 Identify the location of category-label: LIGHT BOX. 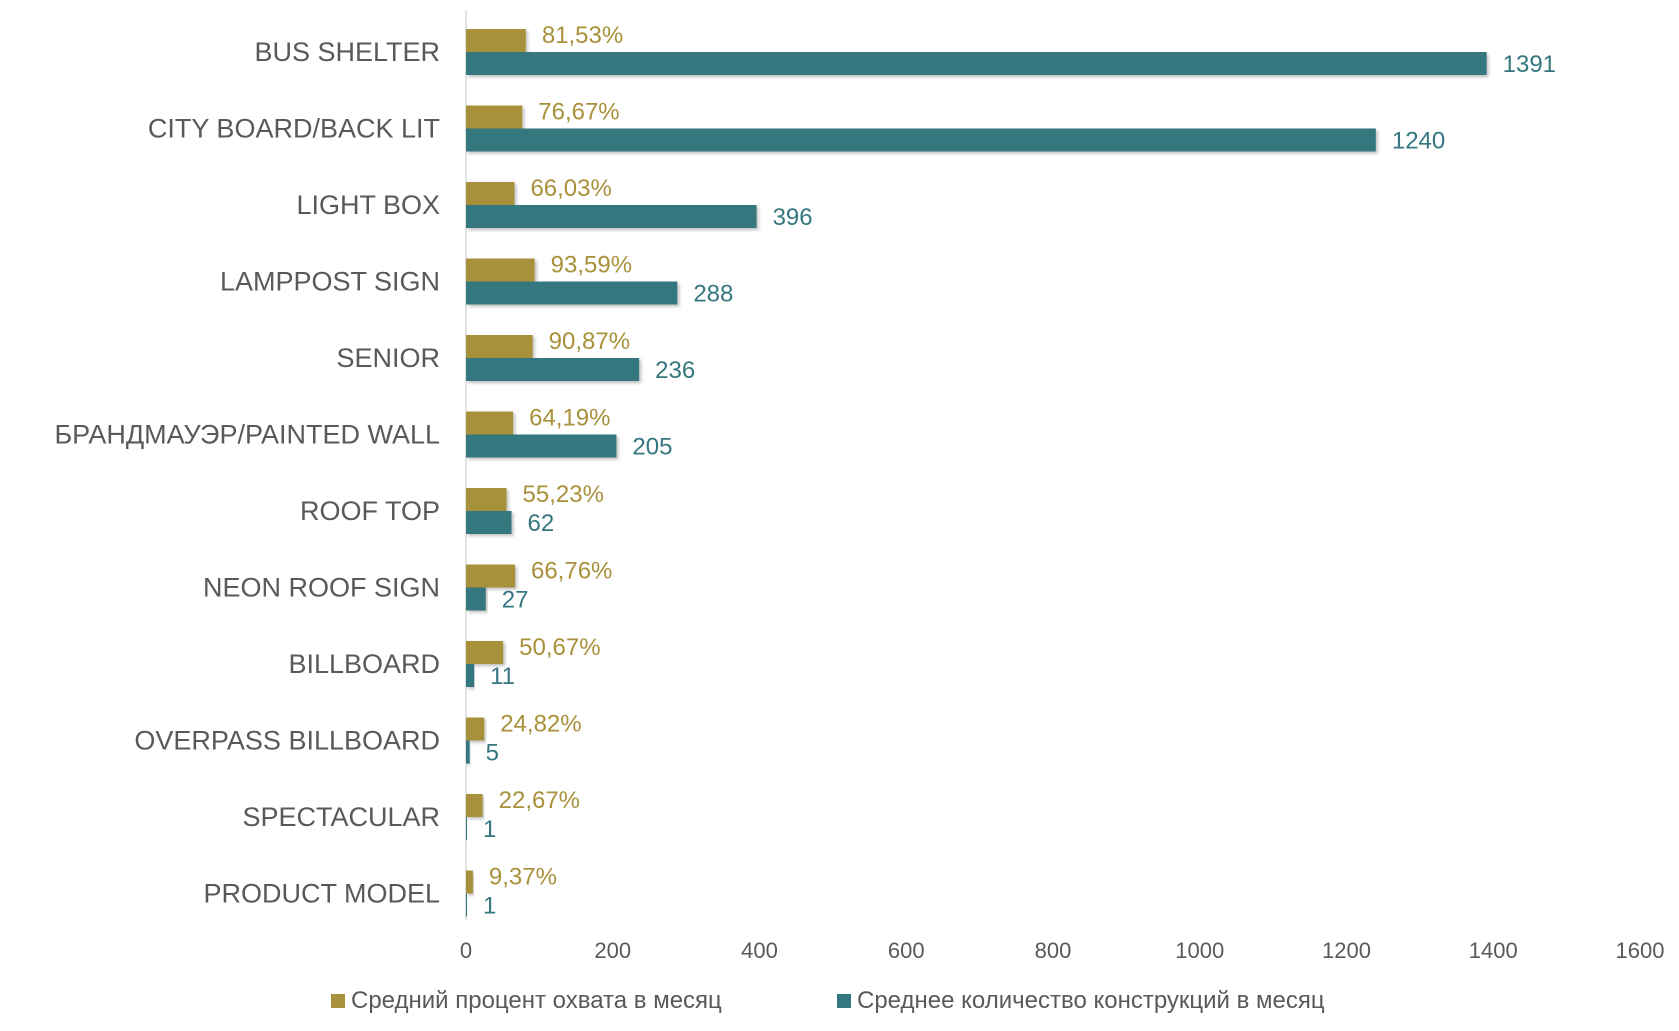
(368, 205).